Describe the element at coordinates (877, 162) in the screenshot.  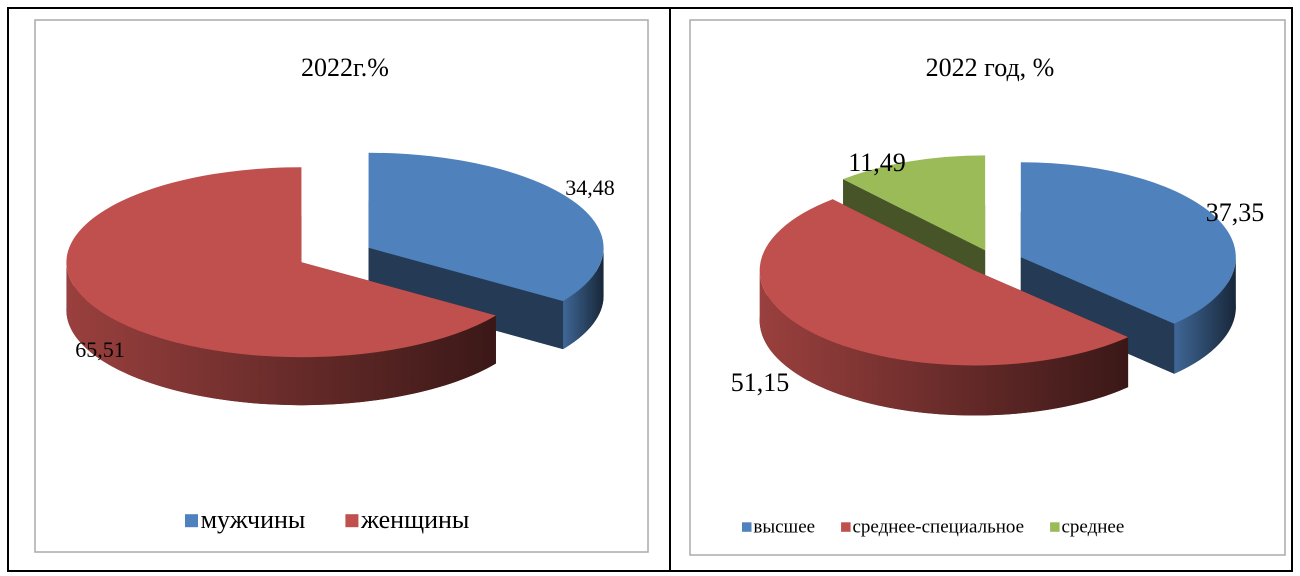
I see `data-label: 11,49` at that location.